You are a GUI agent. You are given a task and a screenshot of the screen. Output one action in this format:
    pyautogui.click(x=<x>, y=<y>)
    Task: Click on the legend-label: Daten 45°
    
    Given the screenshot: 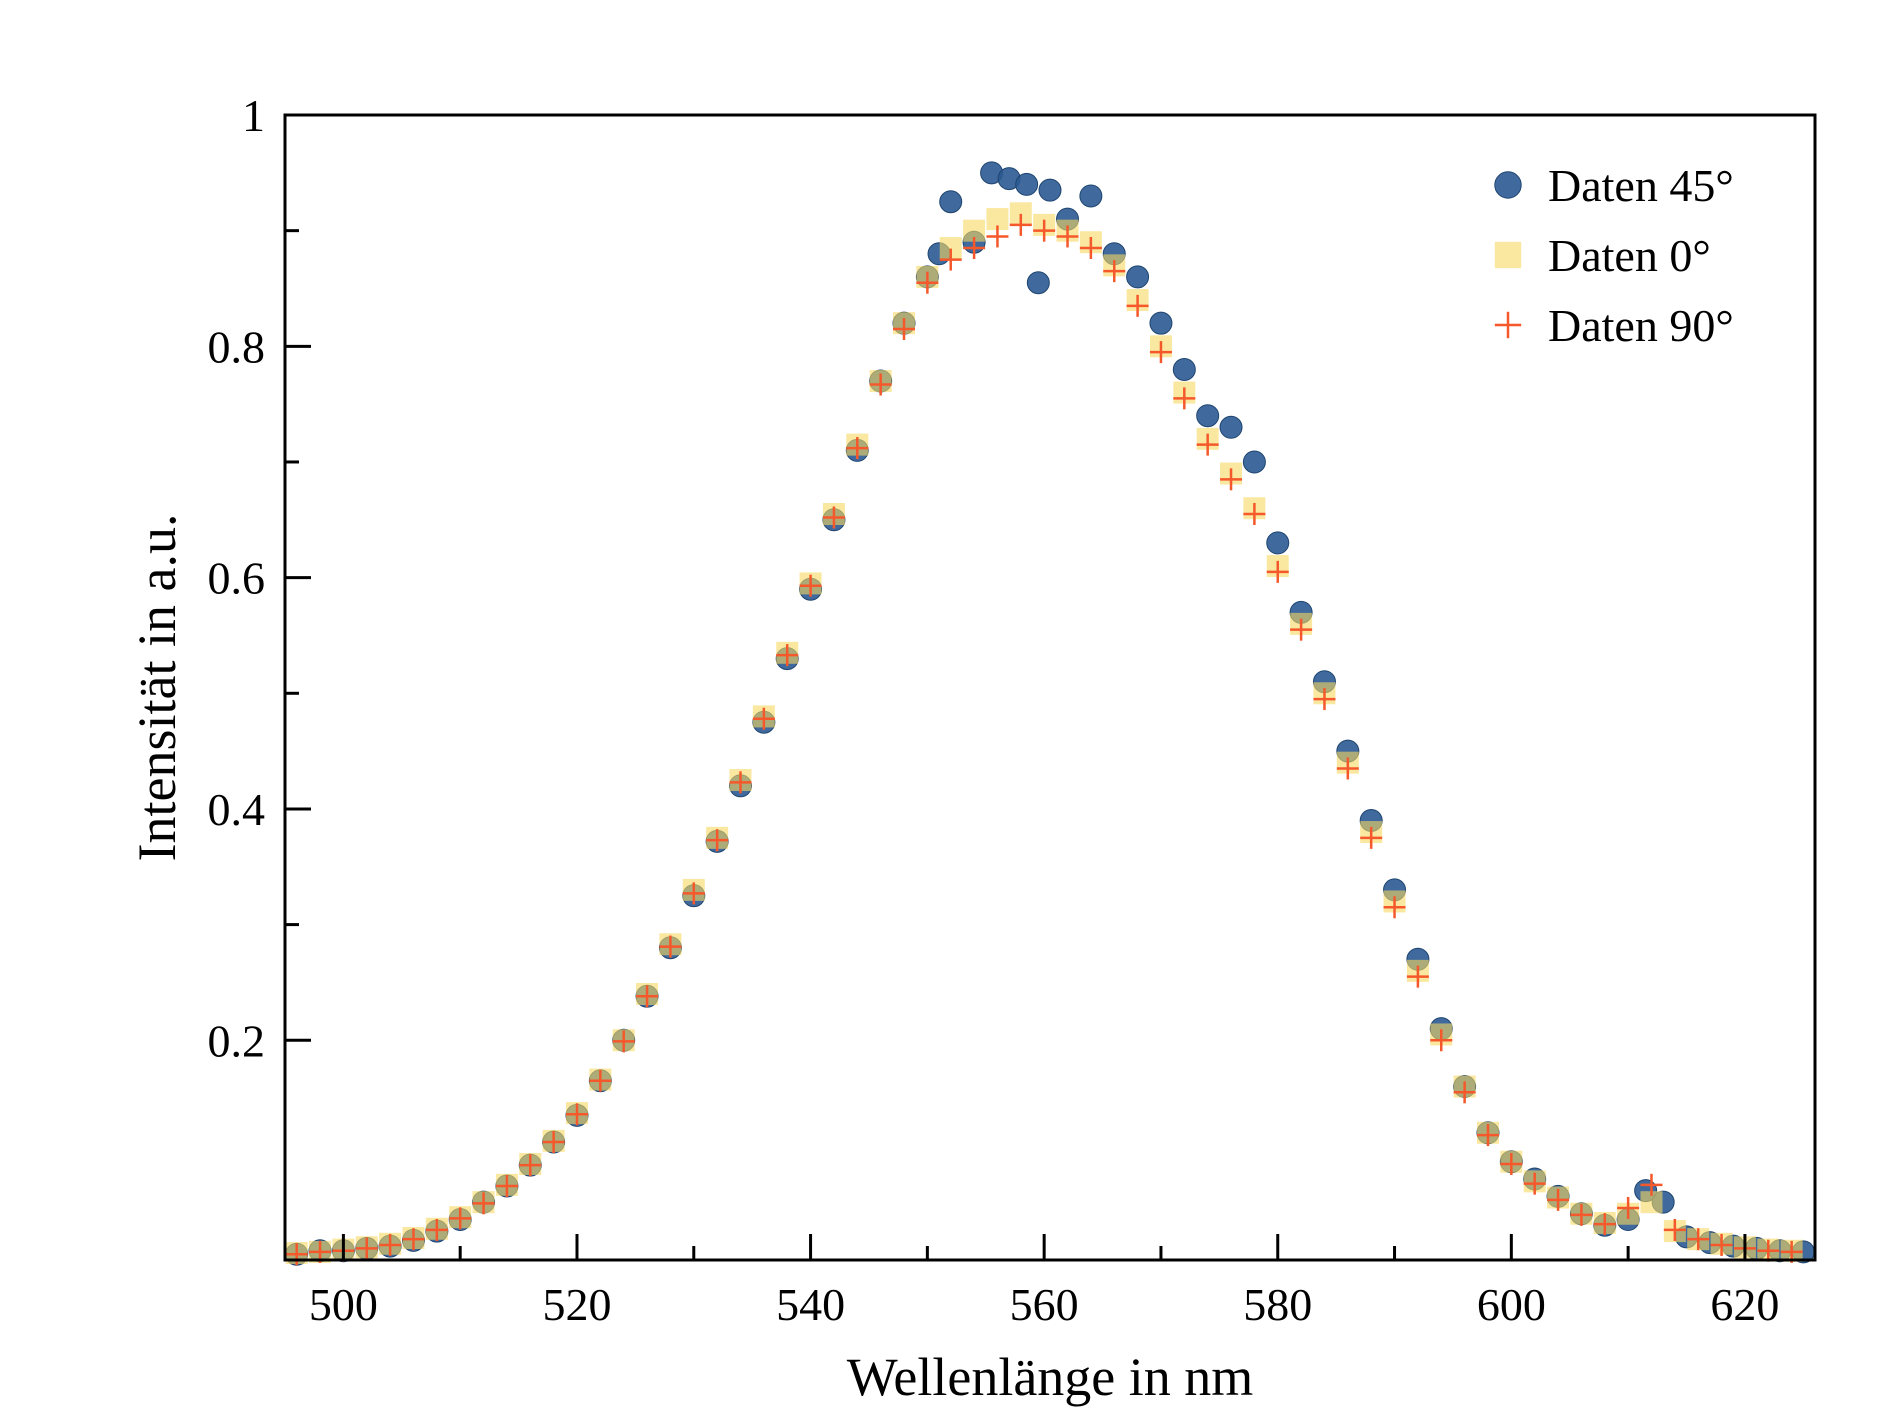 What is the action you would take?
    pyautogui.click(x=1641, y=185)
    